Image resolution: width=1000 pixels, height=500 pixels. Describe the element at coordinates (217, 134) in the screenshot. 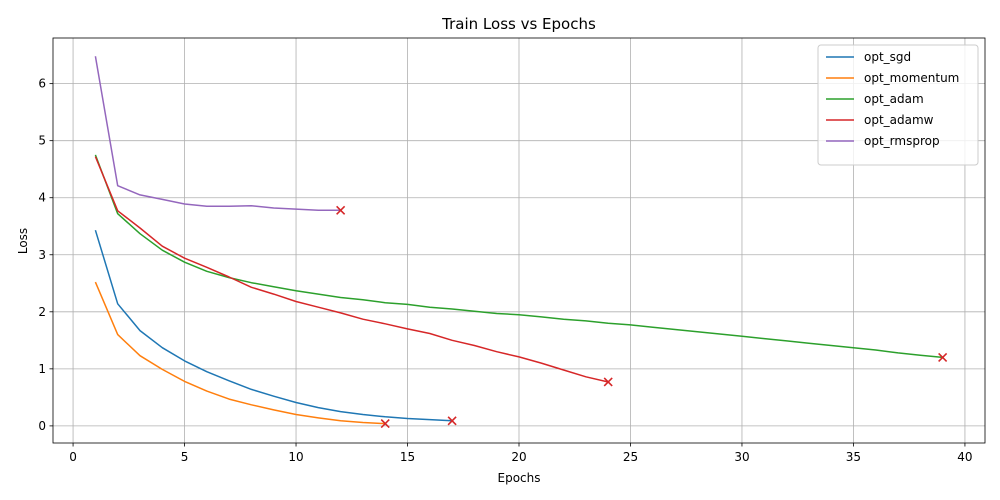

I see `series-line-opt_rmsprop` at that location.